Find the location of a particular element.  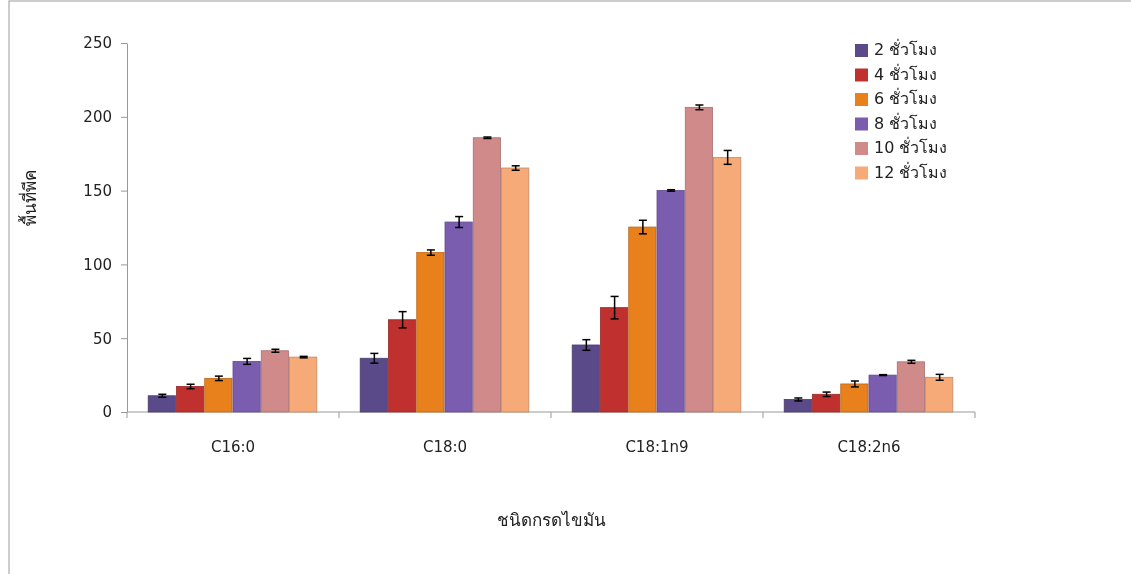

x-tick-label: C18:1n9 is located at coordinates (657, 447).